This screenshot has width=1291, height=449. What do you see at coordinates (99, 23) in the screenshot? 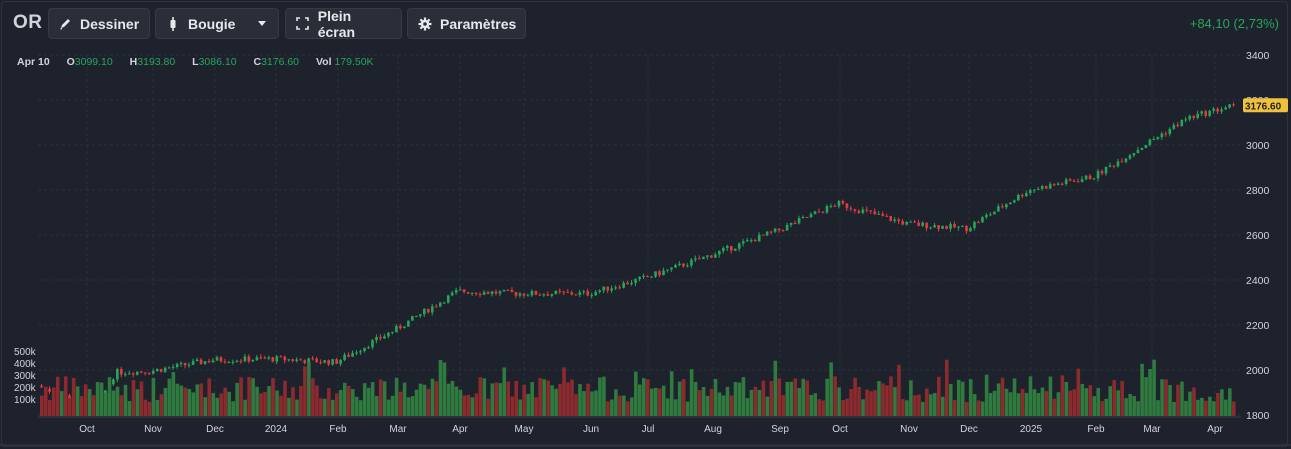
I see `draw-button: Dessiner` at bounding box center [99, 23].